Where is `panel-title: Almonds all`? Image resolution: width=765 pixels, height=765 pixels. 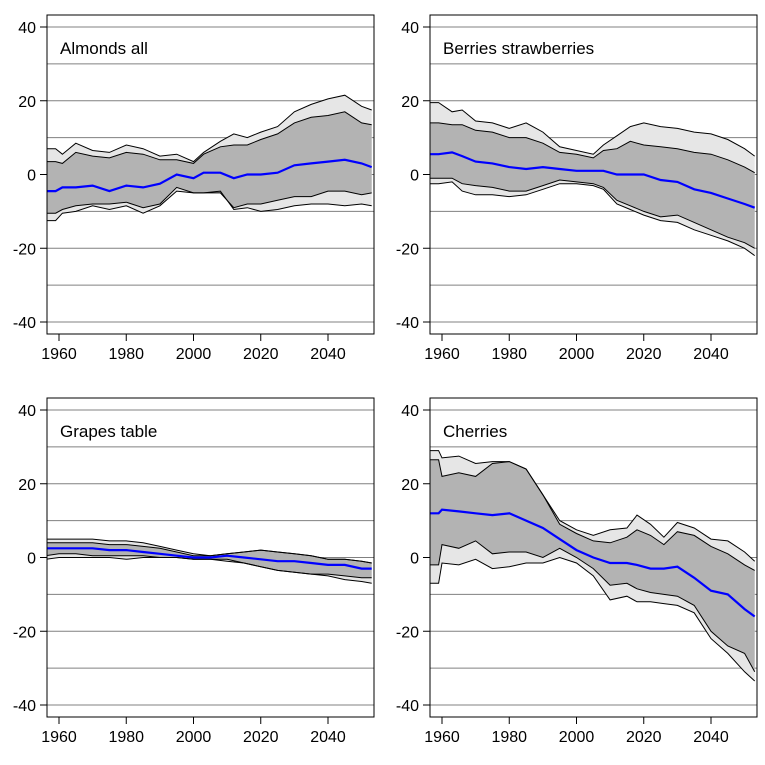
panel-title: Almonds all is located at coordinates (104, 48).